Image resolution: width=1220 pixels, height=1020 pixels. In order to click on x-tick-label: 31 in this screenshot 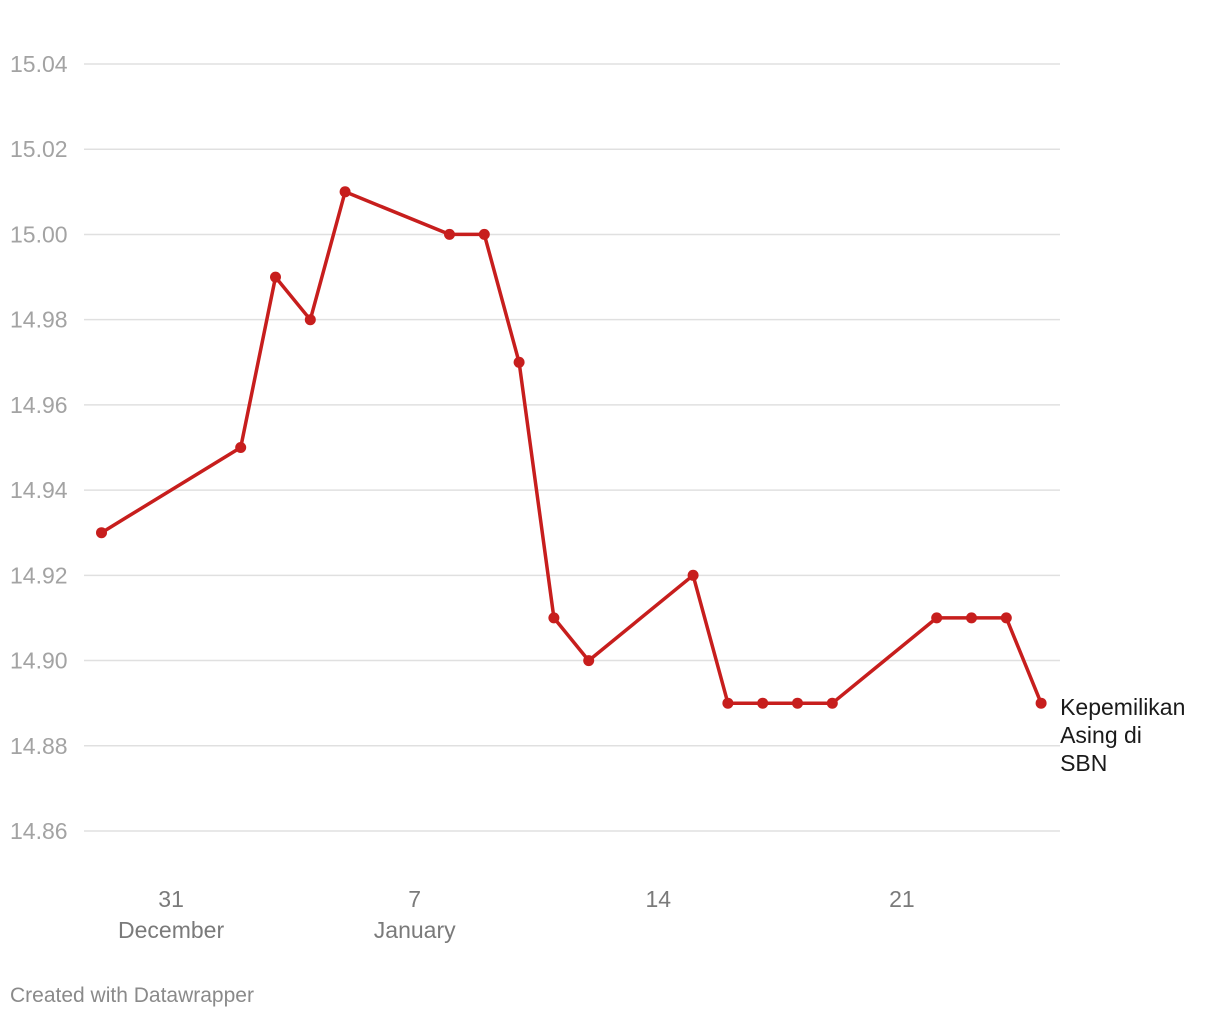, I will do `click(171, 899)`.